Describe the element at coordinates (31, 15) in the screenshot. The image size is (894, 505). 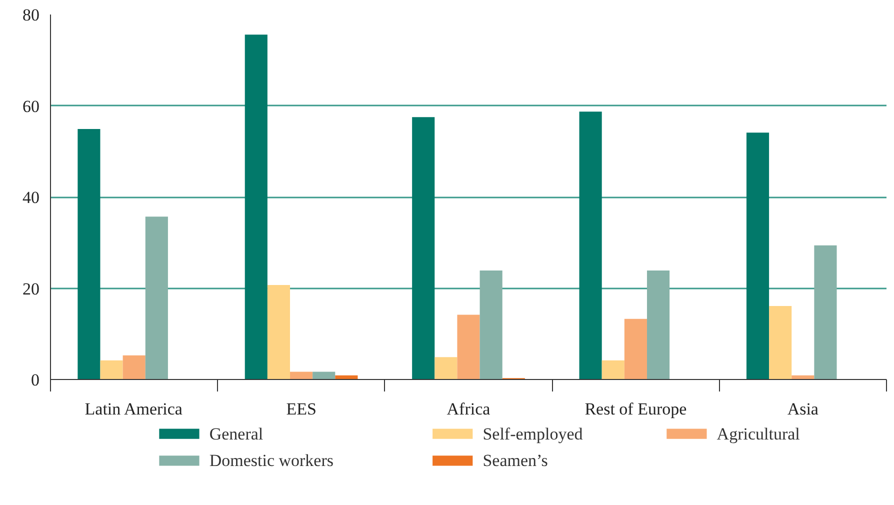
I see `y-tick-label: 80` at that location.